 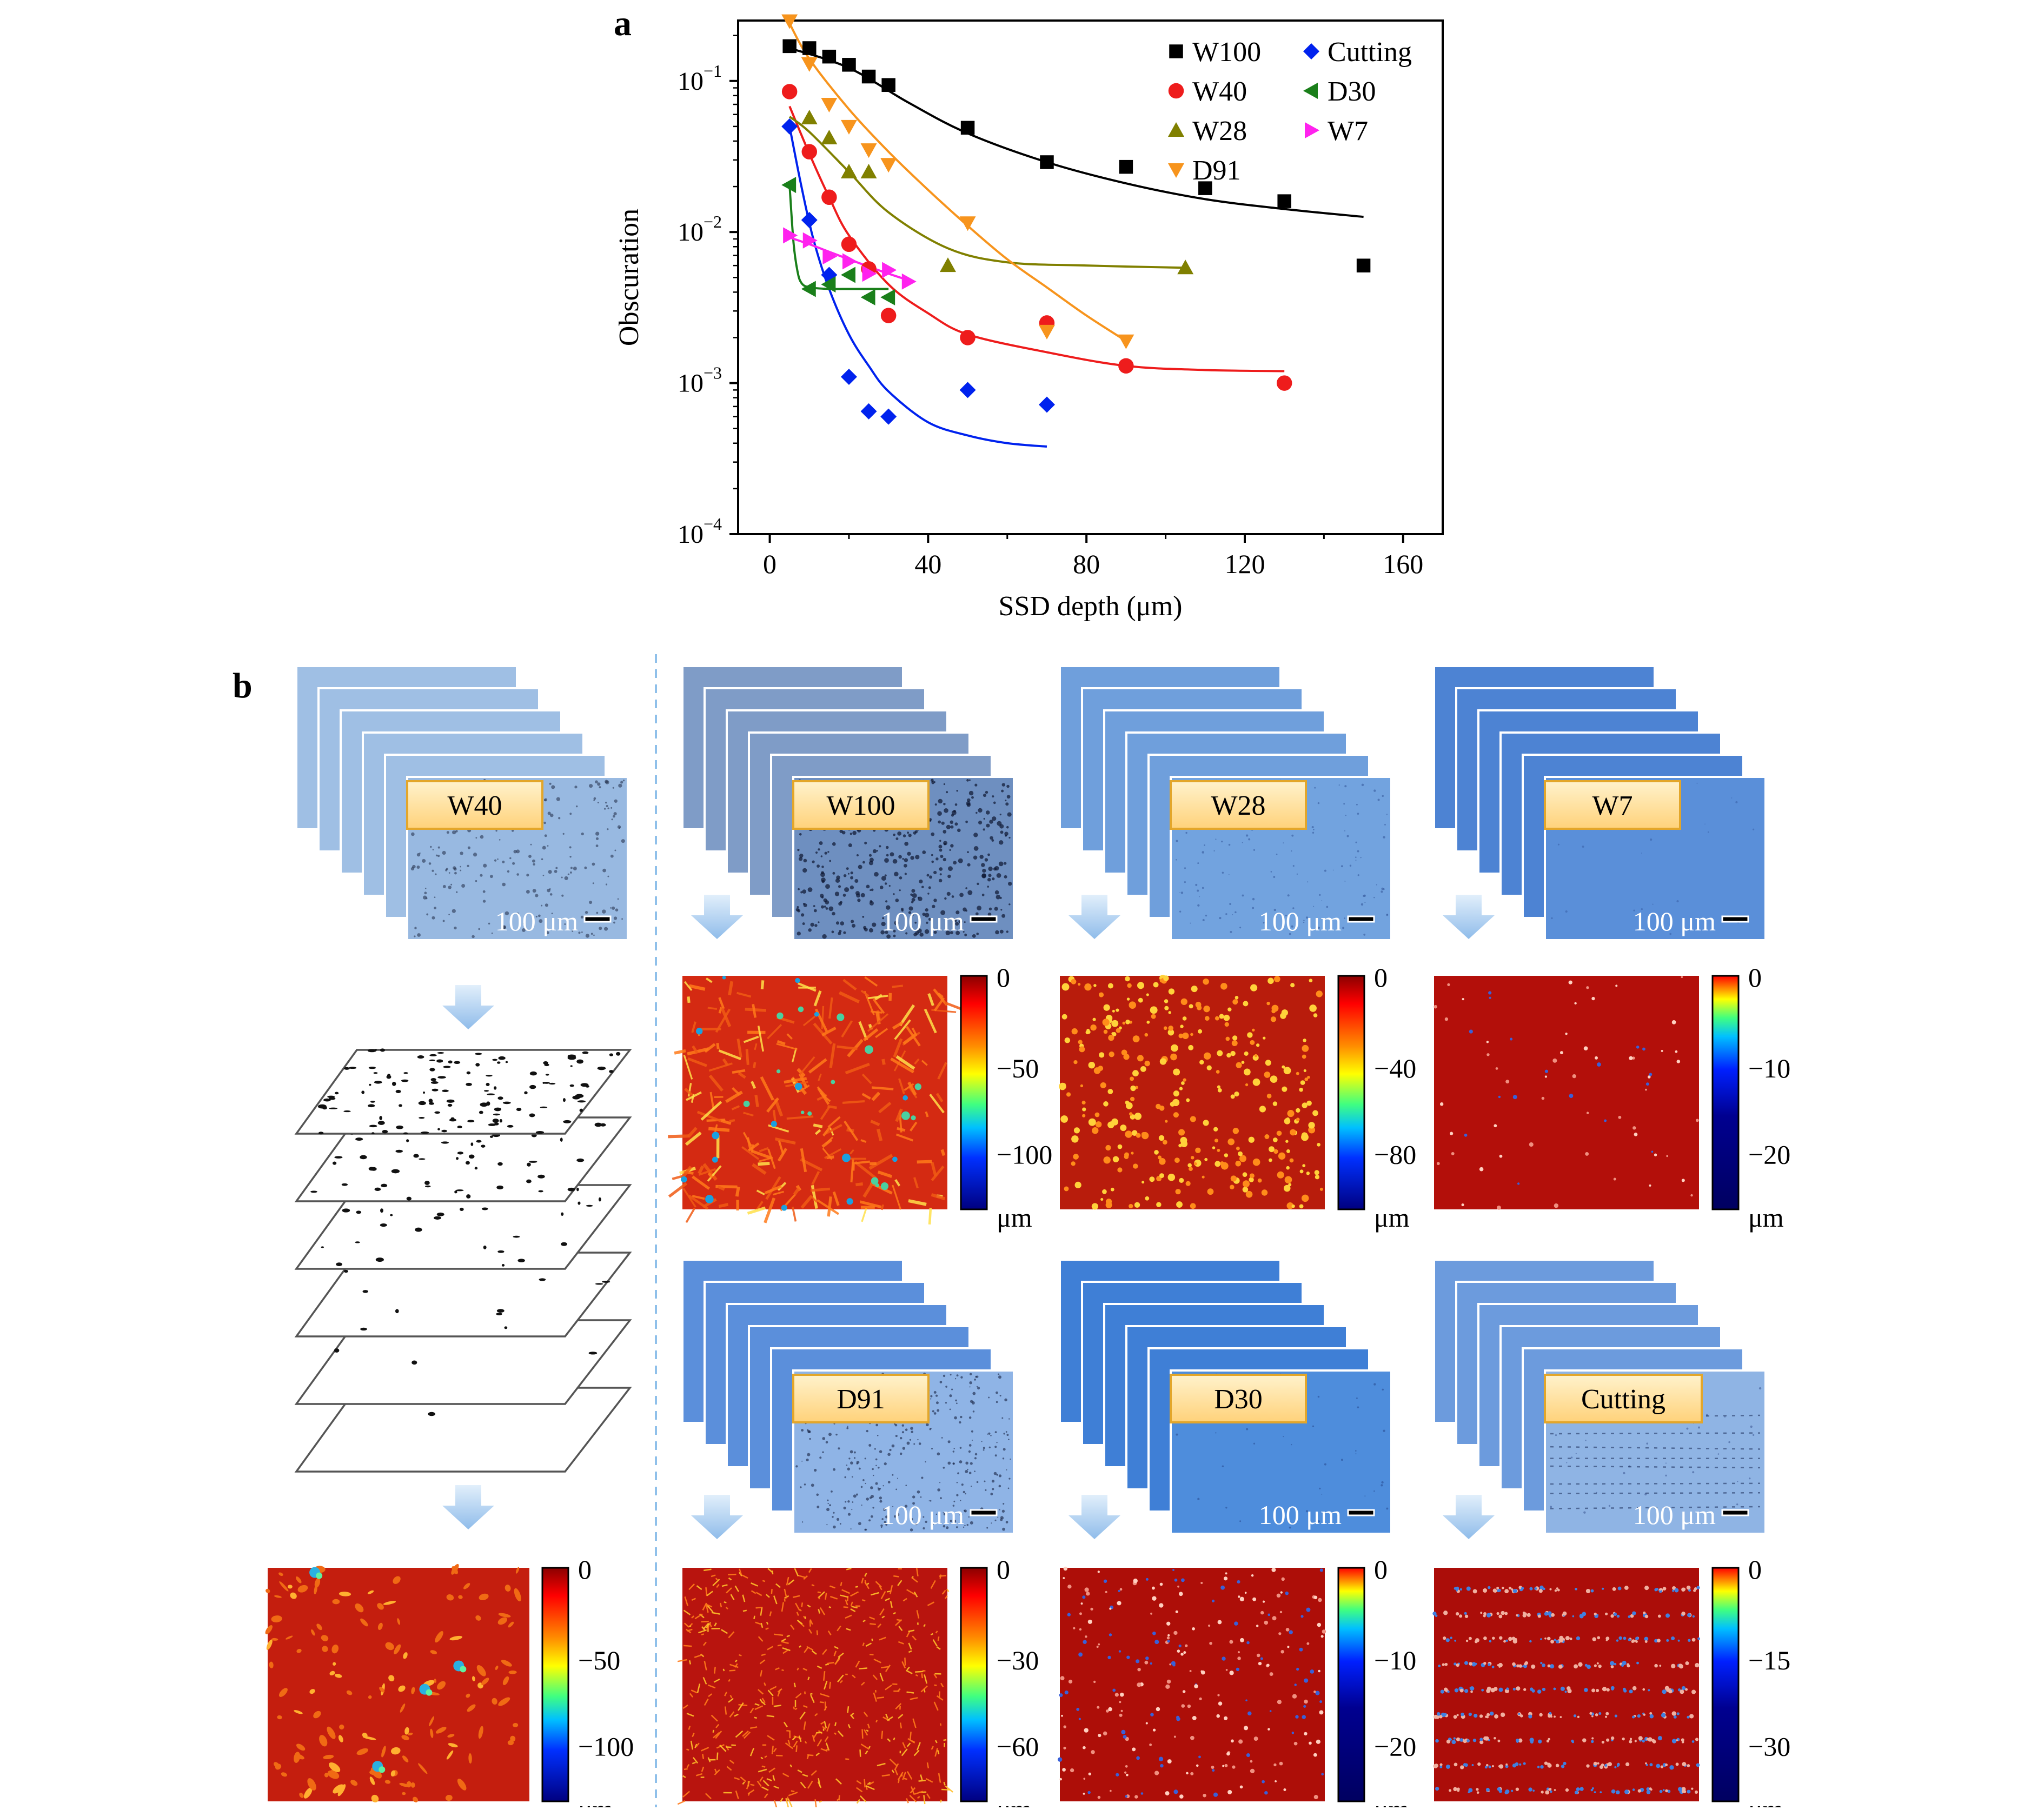 What do you see at coordinates (1176, 51) in the screenshot?
I see `legend-marker-w100` at bounding box center [1176, 51].